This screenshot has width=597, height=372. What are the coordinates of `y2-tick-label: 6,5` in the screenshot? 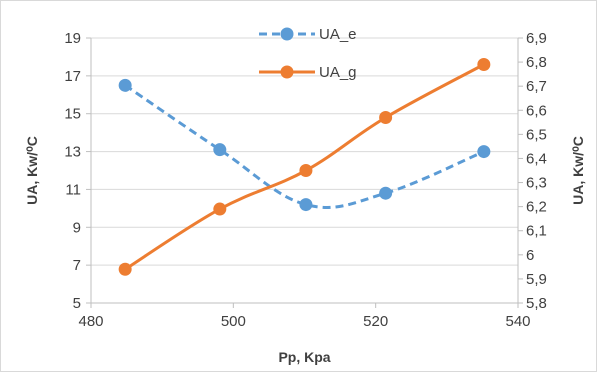 It's located at (536, 134).